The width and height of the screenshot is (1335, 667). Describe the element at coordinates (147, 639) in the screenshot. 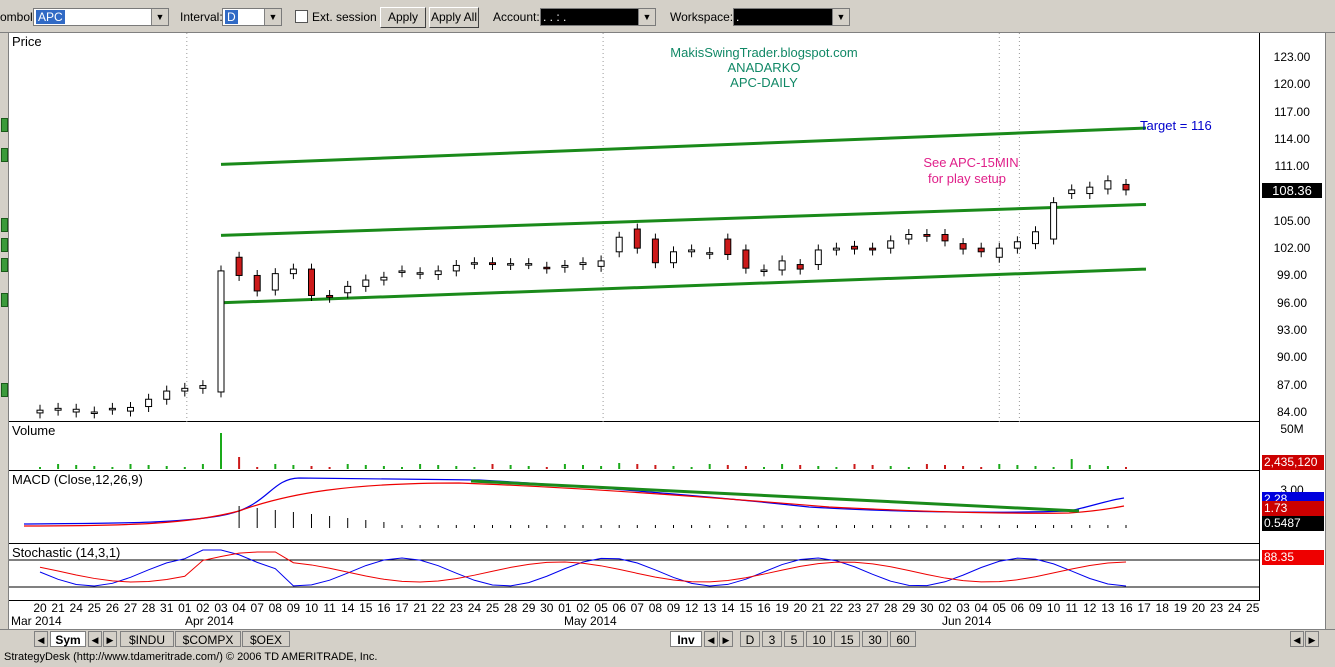

I see `tab-indu: $INDU` at that location.